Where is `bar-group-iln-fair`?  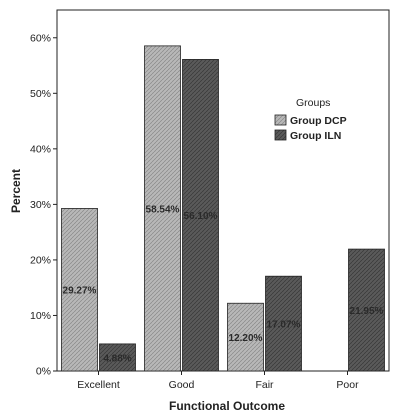
bar-group-iln-fair is located at coordinates (283, 323).